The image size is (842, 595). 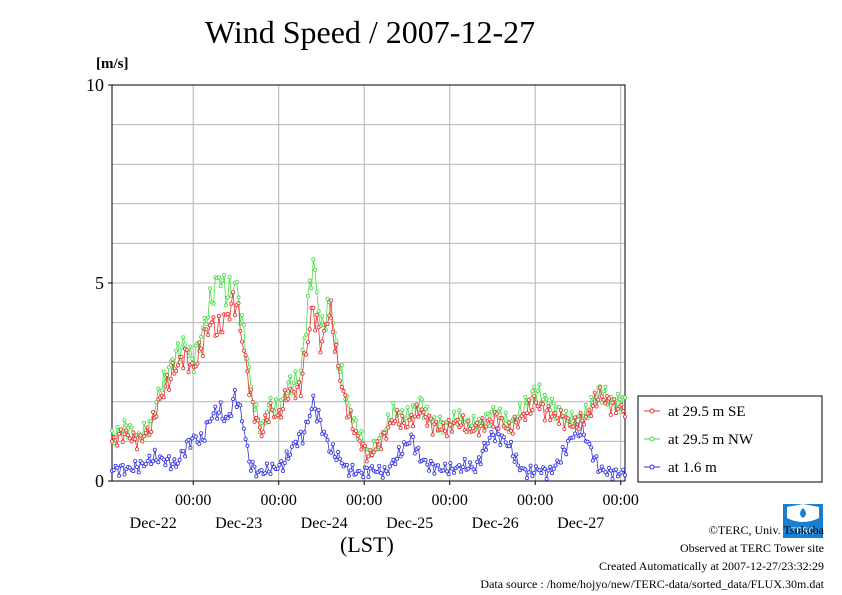 I want to click on terc-logo-drop, so click(x=803, y=513).